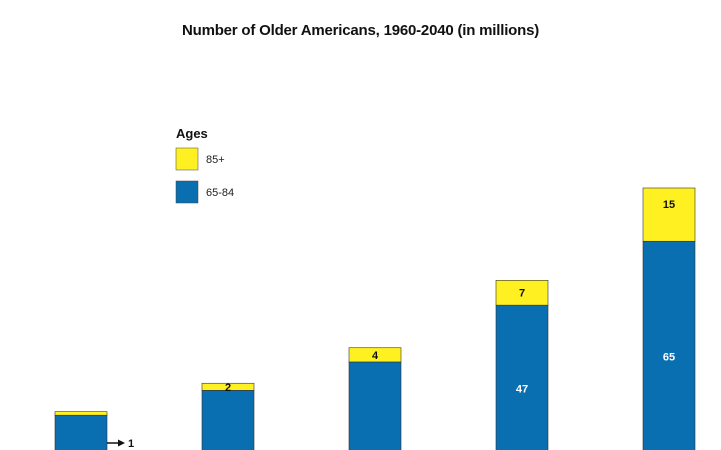 Image resolution: width=721 pixels, height=450 pixels. Describe the element at coordinates (192, 133) in the screenshot. I see `legend-title: Ages` at that location.